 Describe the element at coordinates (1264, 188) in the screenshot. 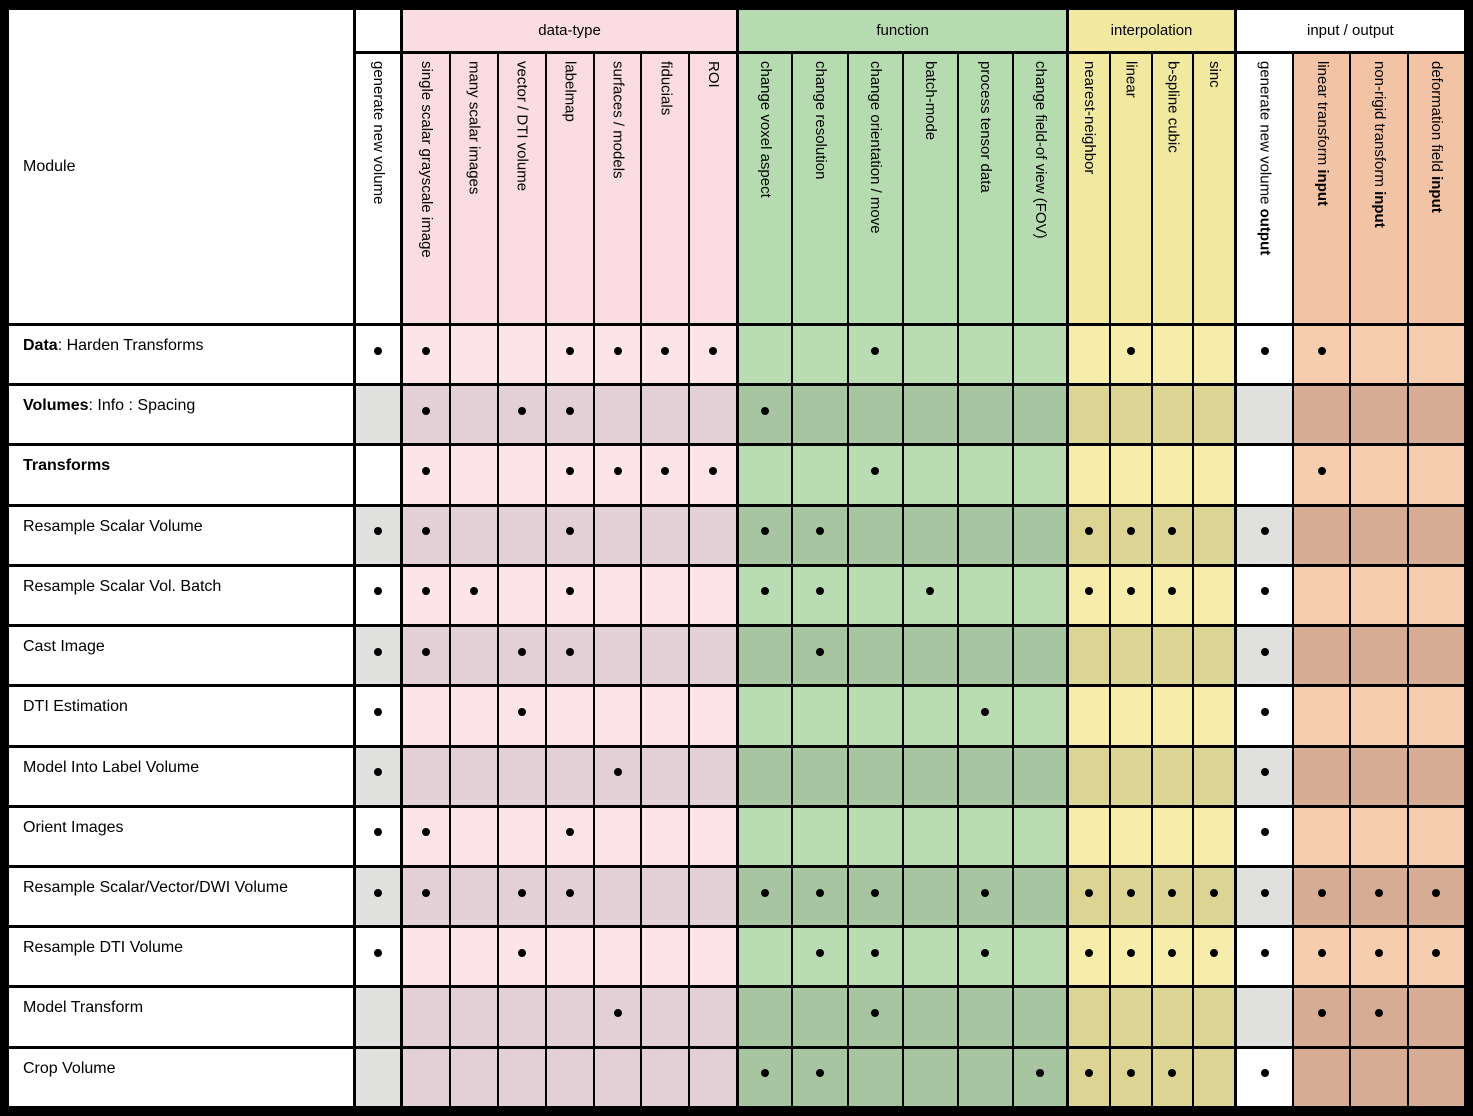

I see `column-header: generate new volume output` at that location.